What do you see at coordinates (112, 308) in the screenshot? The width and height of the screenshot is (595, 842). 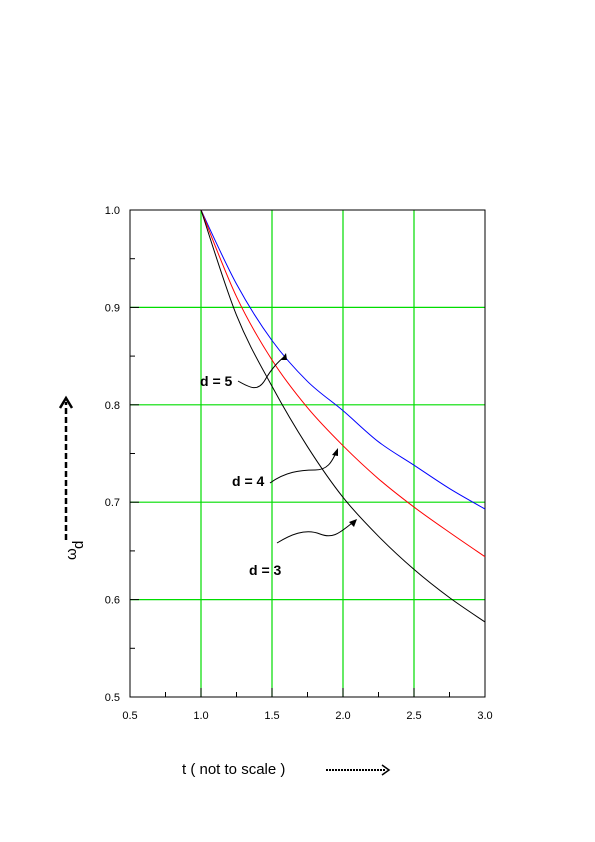 I see `y-tick-label: 0.9` at bounding box center [112, 308].